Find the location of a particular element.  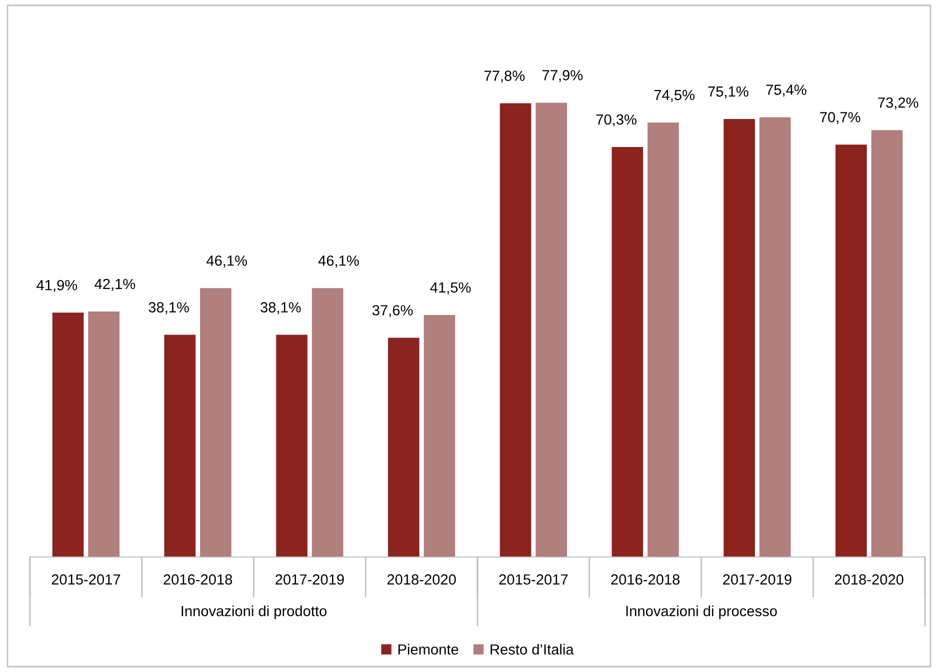

data-label: 74,5% is located at coordinates (674, 96).